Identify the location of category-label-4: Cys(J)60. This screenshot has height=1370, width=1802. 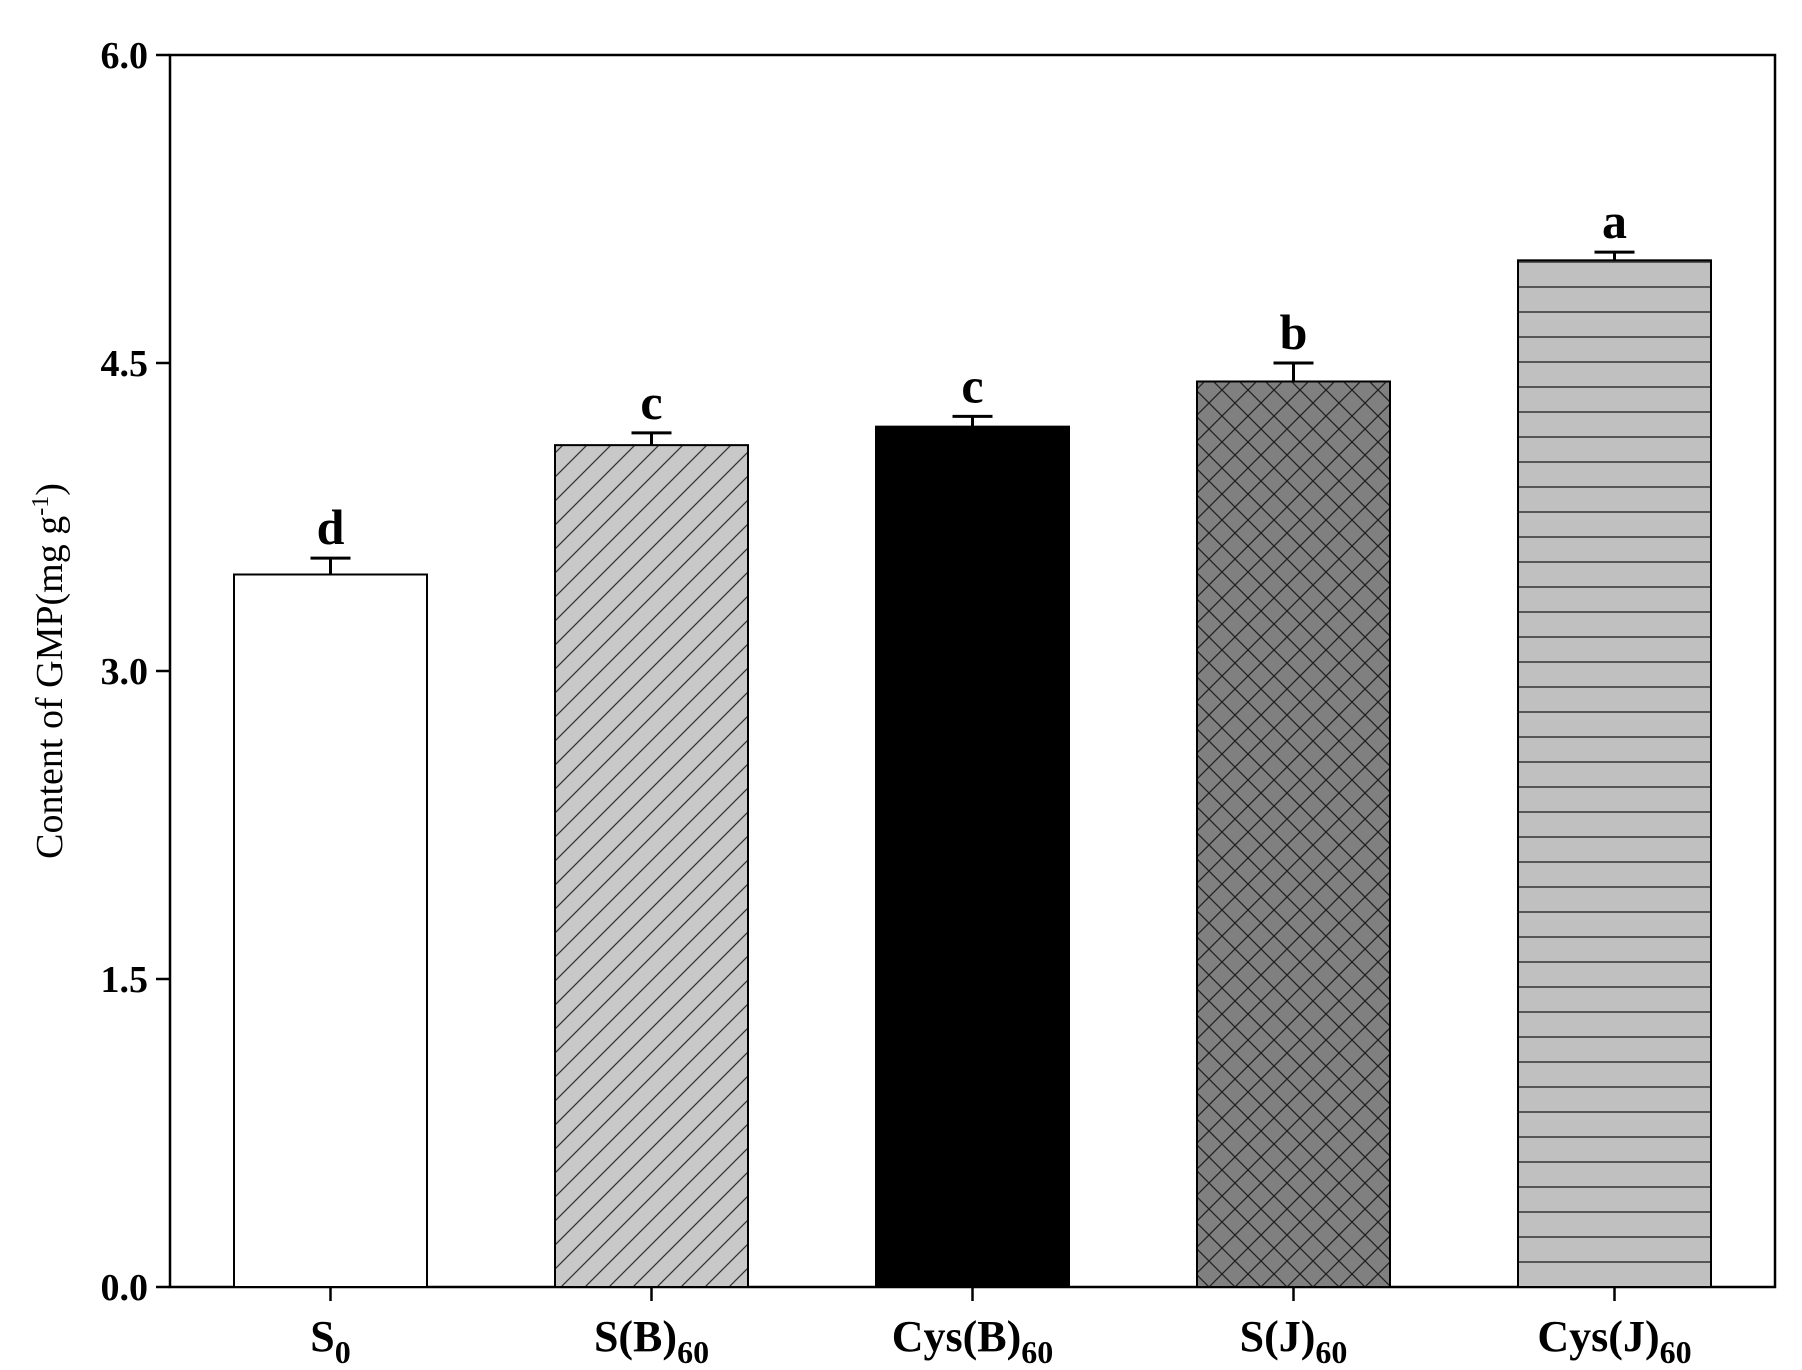
(1614, 1341).